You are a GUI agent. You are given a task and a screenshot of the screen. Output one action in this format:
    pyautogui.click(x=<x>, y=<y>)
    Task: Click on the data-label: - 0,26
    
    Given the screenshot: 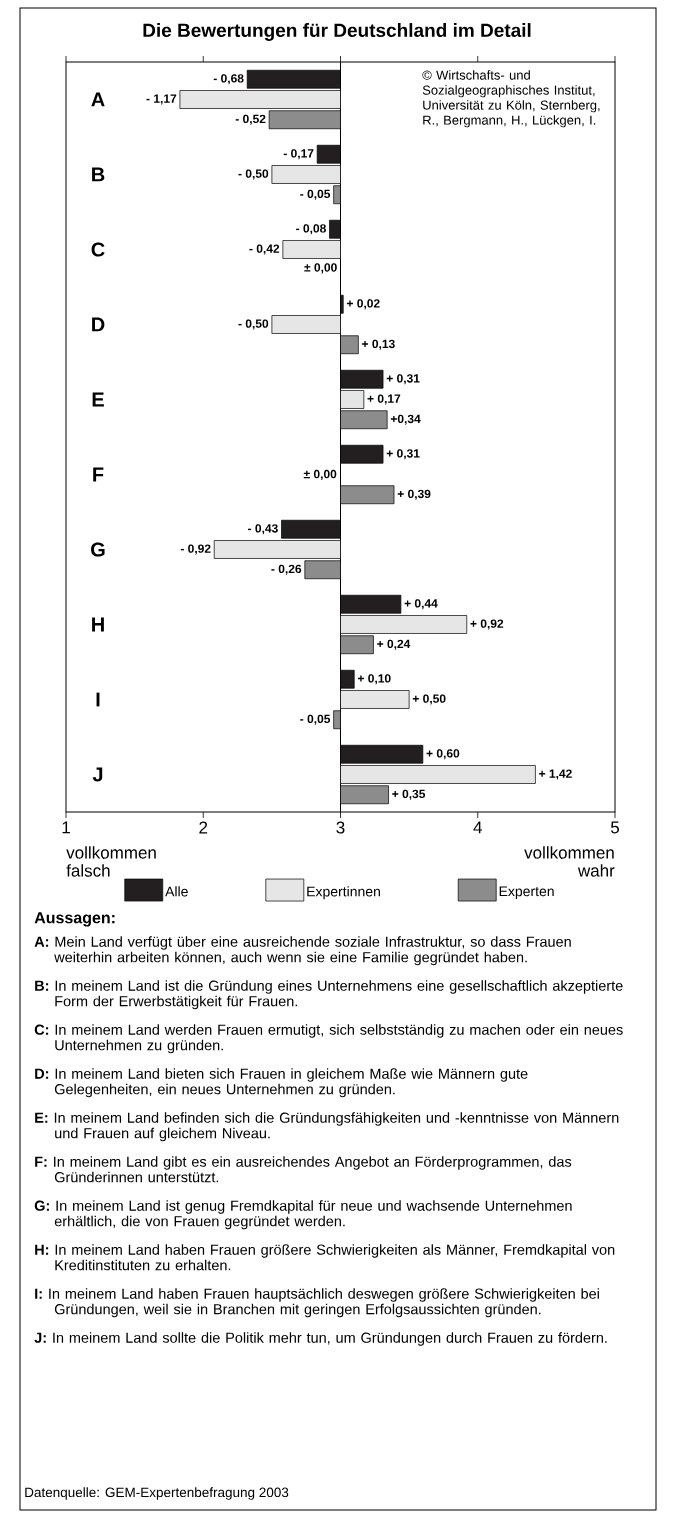 What is the action you would take?
    pyautogui.click(x=286, y=569)
    